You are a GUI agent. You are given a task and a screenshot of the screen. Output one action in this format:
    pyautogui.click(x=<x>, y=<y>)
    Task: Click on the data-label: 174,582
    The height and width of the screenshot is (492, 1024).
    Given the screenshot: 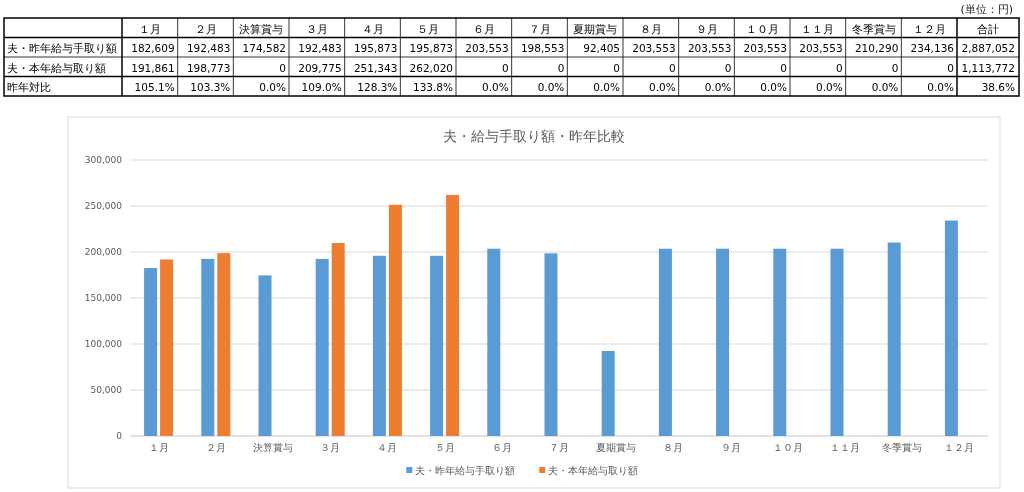 What is the action you would take?
    pyautogui.click(x=264, y=48)
    